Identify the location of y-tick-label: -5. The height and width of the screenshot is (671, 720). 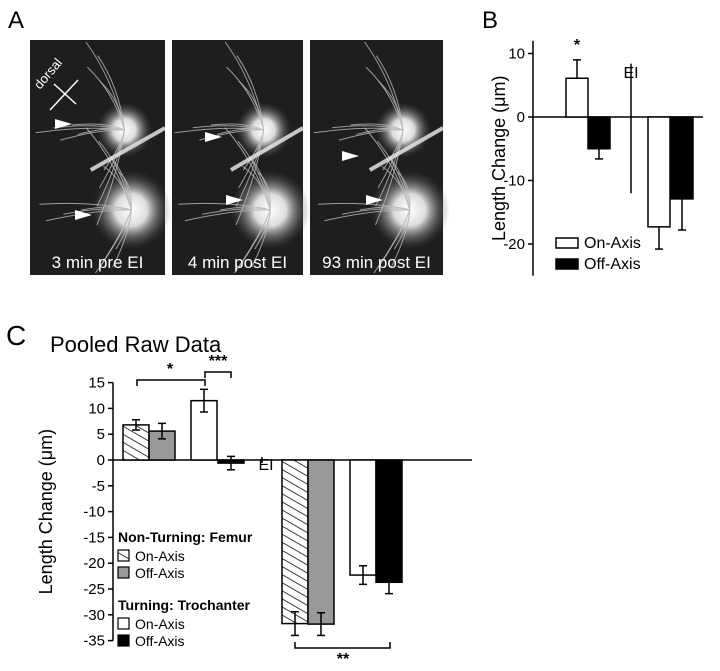
(98, 486).